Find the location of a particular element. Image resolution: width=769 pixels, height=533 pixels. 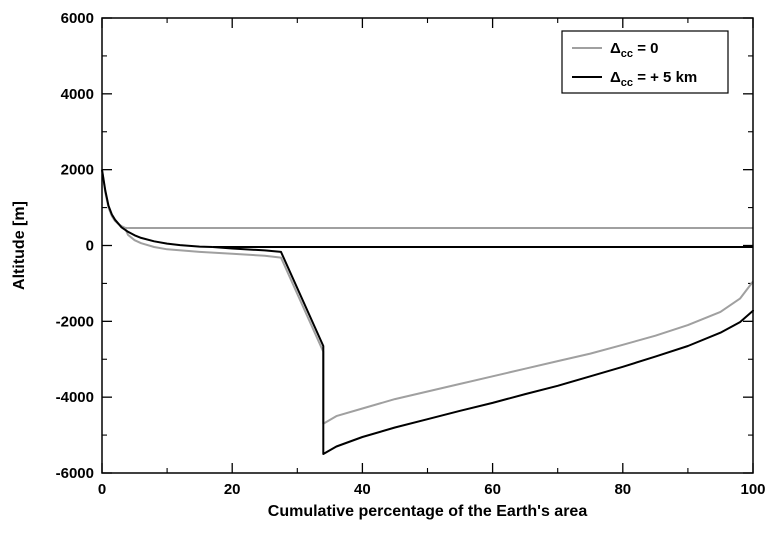

y-tick-label: 6000 is located at coordinates (77, 18).